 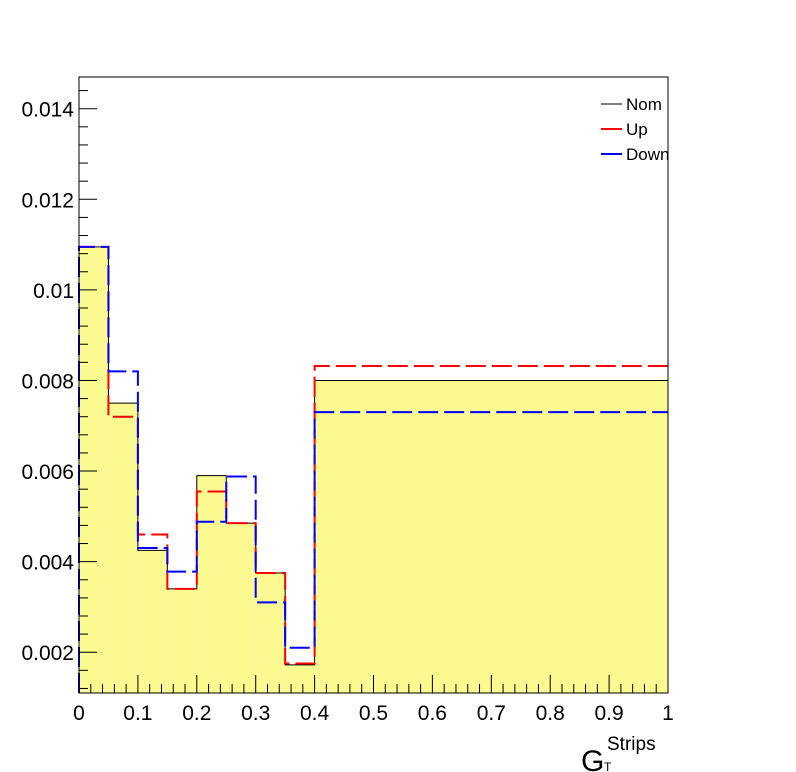 I want to click on x-tick-label-4: 0.4, so click(x=315, y=713).